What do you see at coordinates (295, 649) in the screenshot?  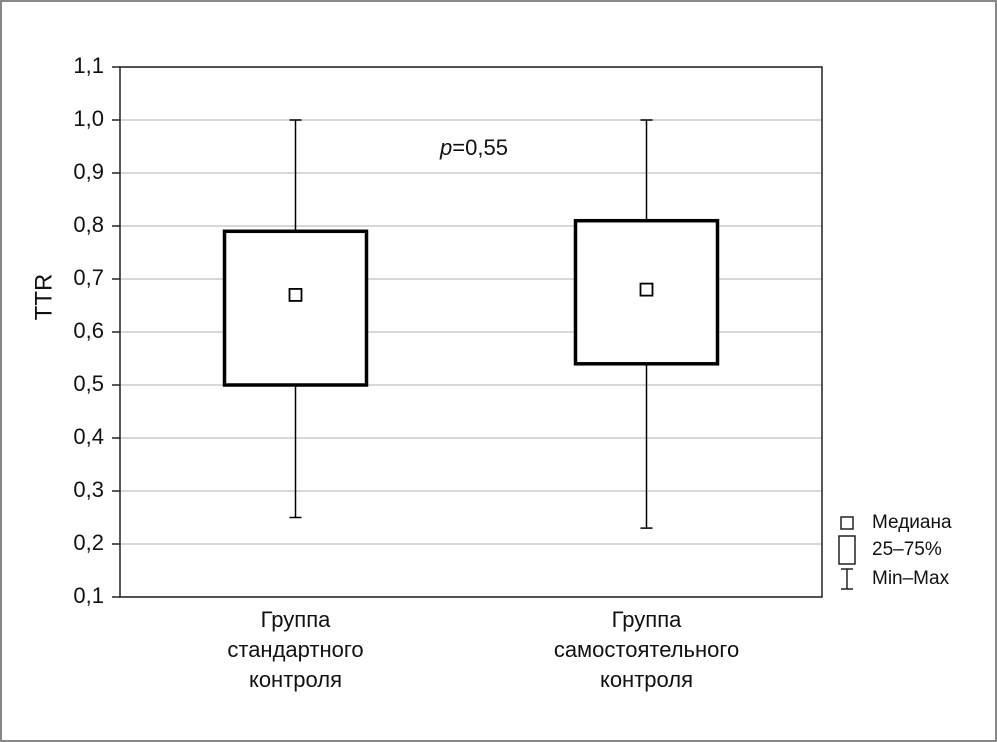 I see `x-tick-label: Группа стандартного контроля` at bounding box center [295, 649].